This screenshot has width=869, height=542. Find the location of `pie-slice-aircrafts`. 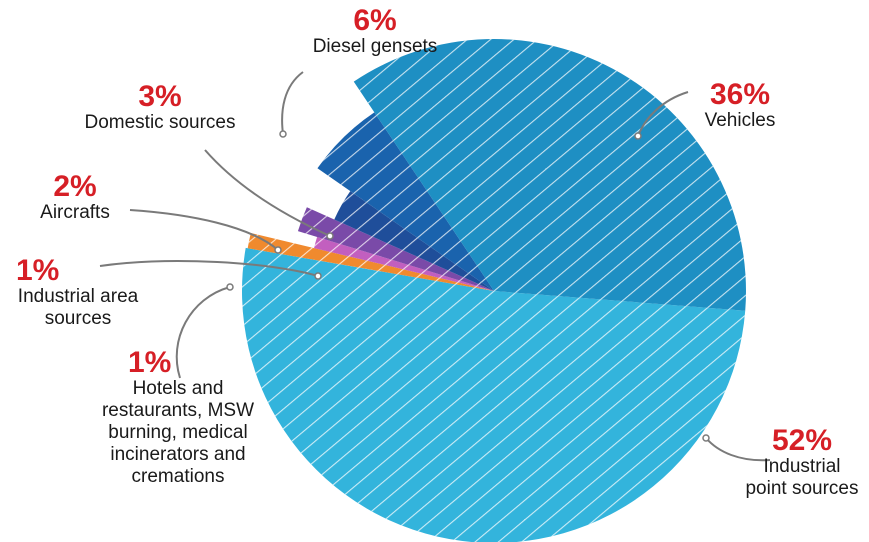

pie-slice-aircrafts is located at coordinates (395, 249).